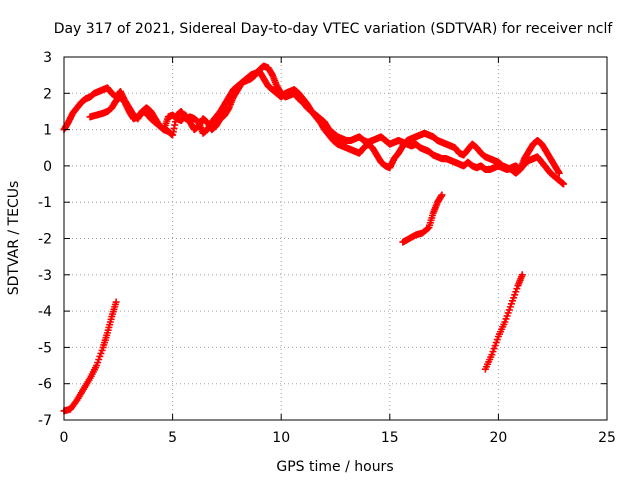 The width and height of the screenshot is (640, 480). I want to click on x-tick-label: 15, so click(390, 438).